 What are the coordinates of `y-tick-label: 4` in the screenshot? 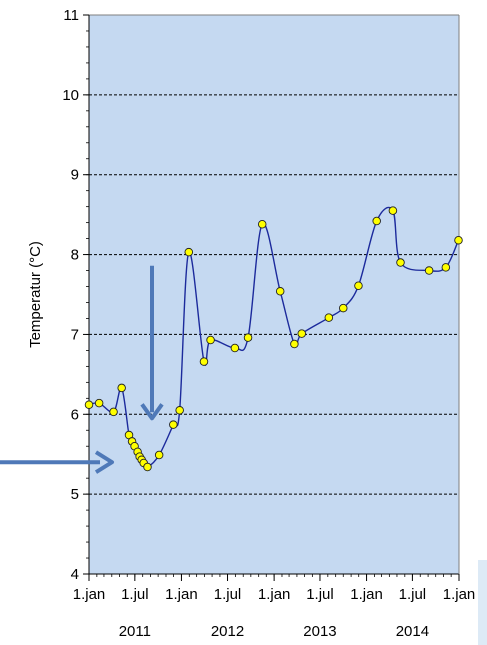 It's located at (75, 574).